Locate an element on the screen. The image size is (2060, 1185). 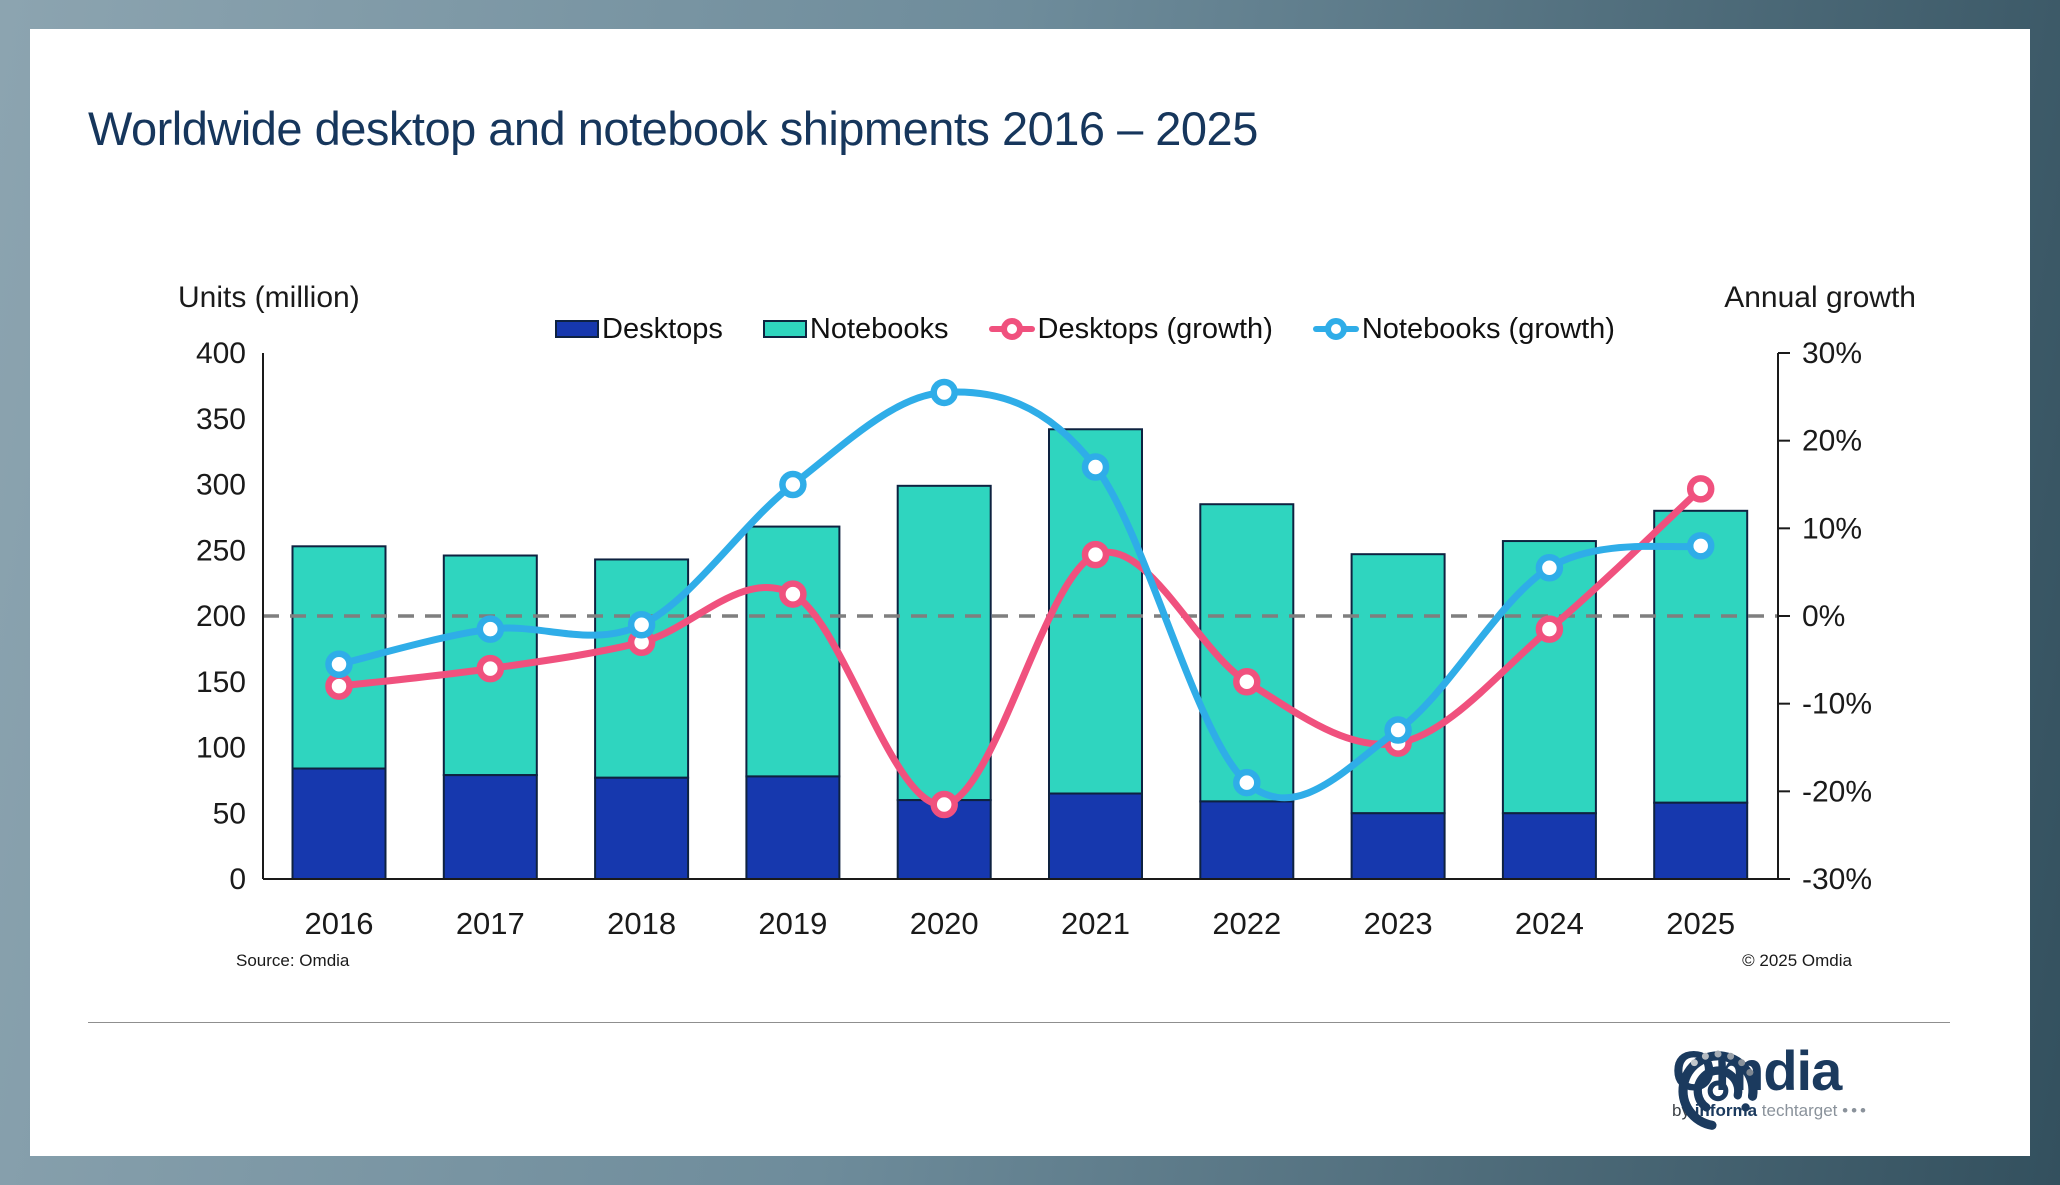
x-axis-label-2017: 2017 is located at coordinates (490, 923).